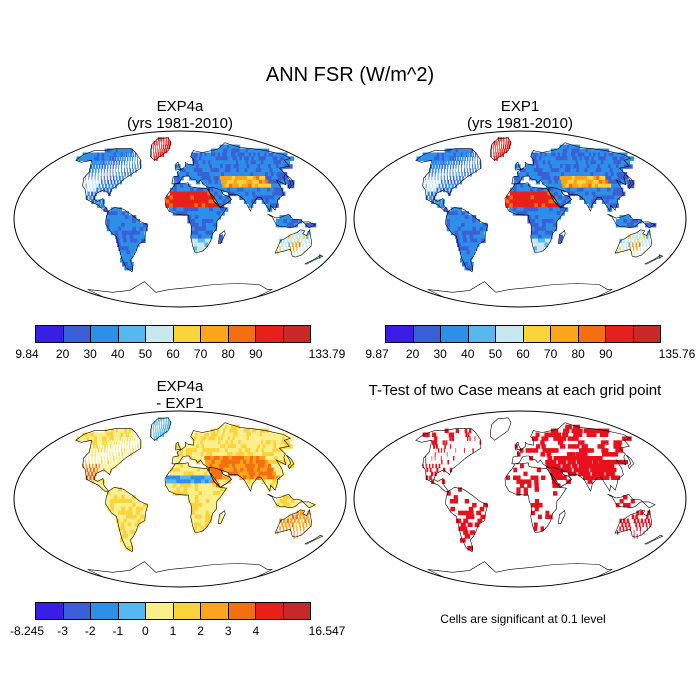 This screenshot has height=700, width=700. I want to click on colorbar-exp1-tick-label: 50, so click(495, 354).